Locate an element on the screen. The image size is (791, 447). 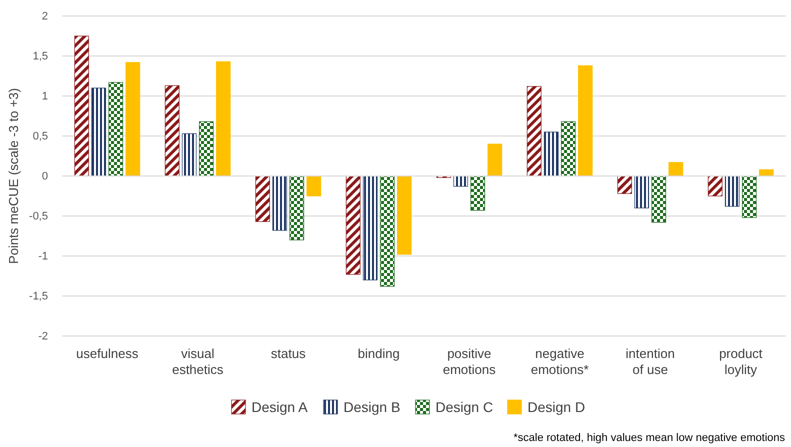
y-tick-label: -1,5 is located at coordinates (38, 296).